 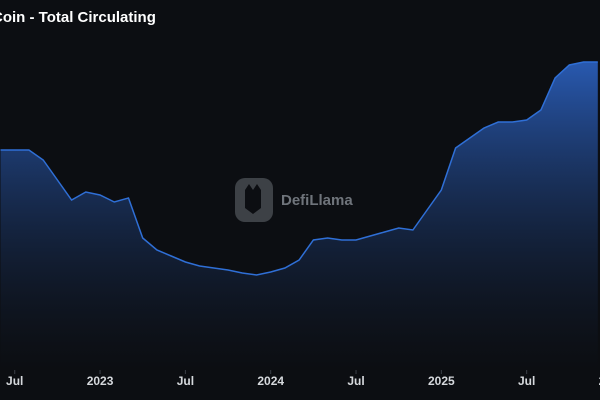 I want to click on watermark-logo, so click(x=254, y=200).